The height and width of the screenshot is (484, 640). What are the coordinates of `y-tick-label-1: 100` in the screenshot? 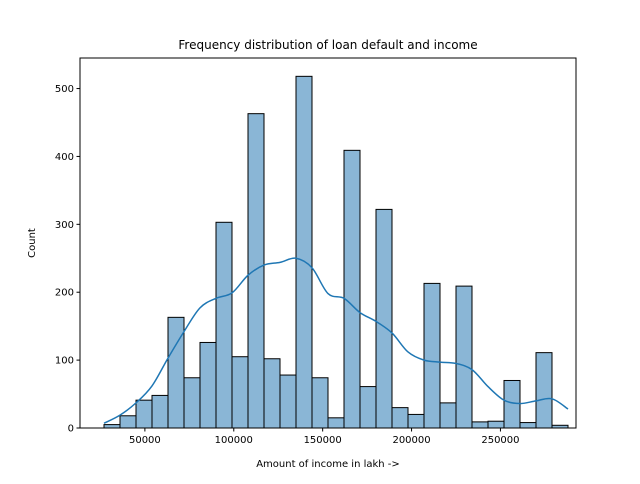 It's located at (64, 361).